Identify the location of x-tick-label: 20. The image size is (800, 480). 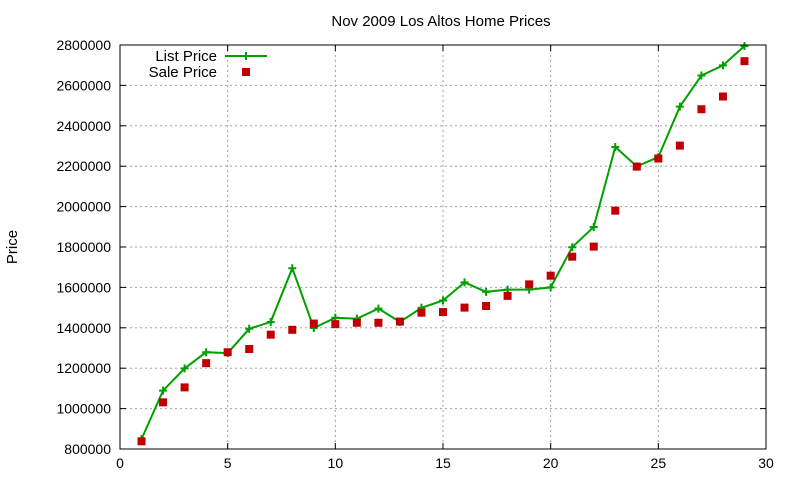
(551, 463).